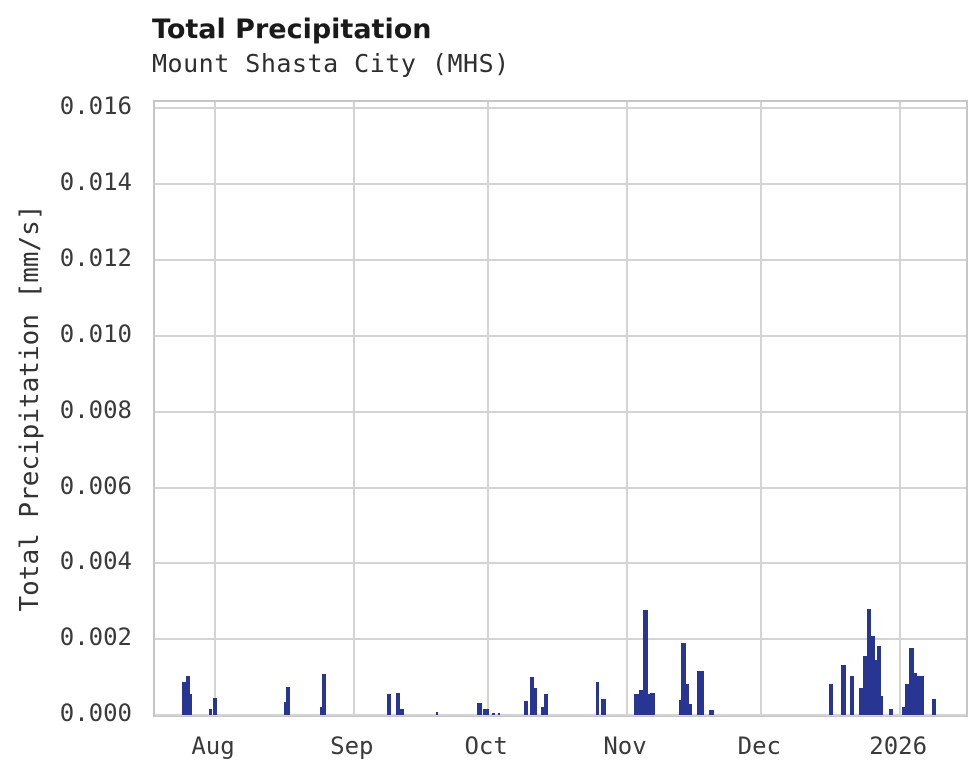  Describe the element at coordinates (95, 258) in the screenshot. I see `y-tick-label: 0.012` at that location.